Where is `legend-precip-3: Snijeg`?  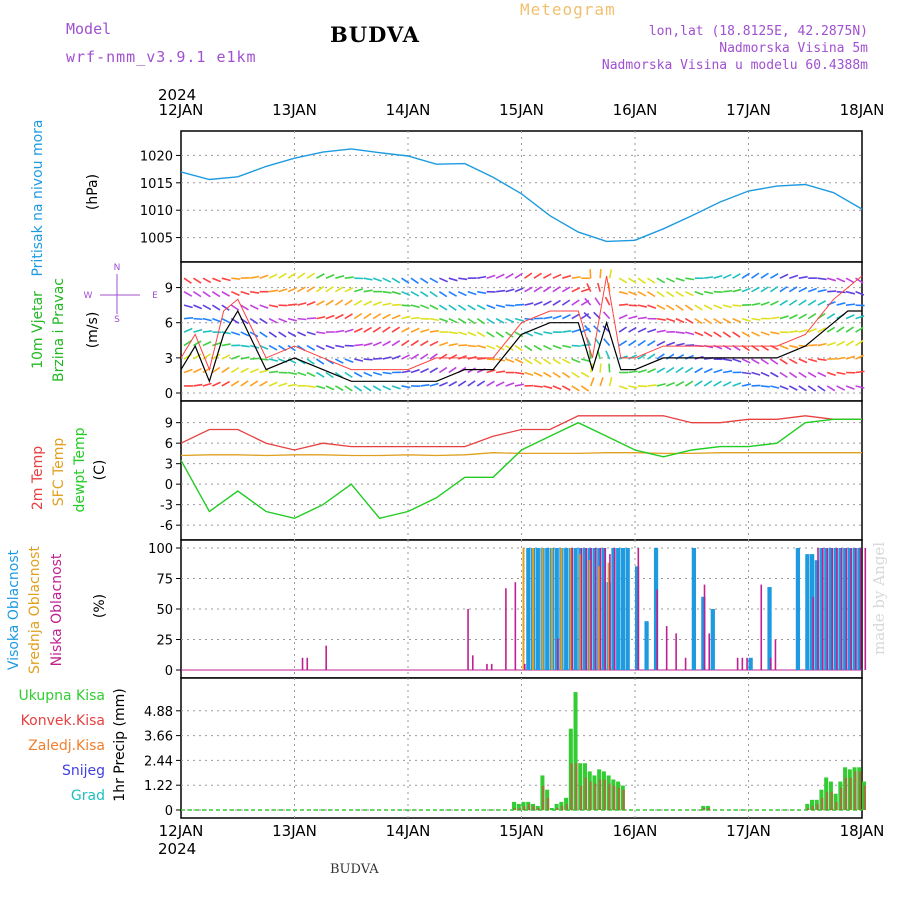 legend-precip-3: Snijeg is located at coordinates (83, 771).